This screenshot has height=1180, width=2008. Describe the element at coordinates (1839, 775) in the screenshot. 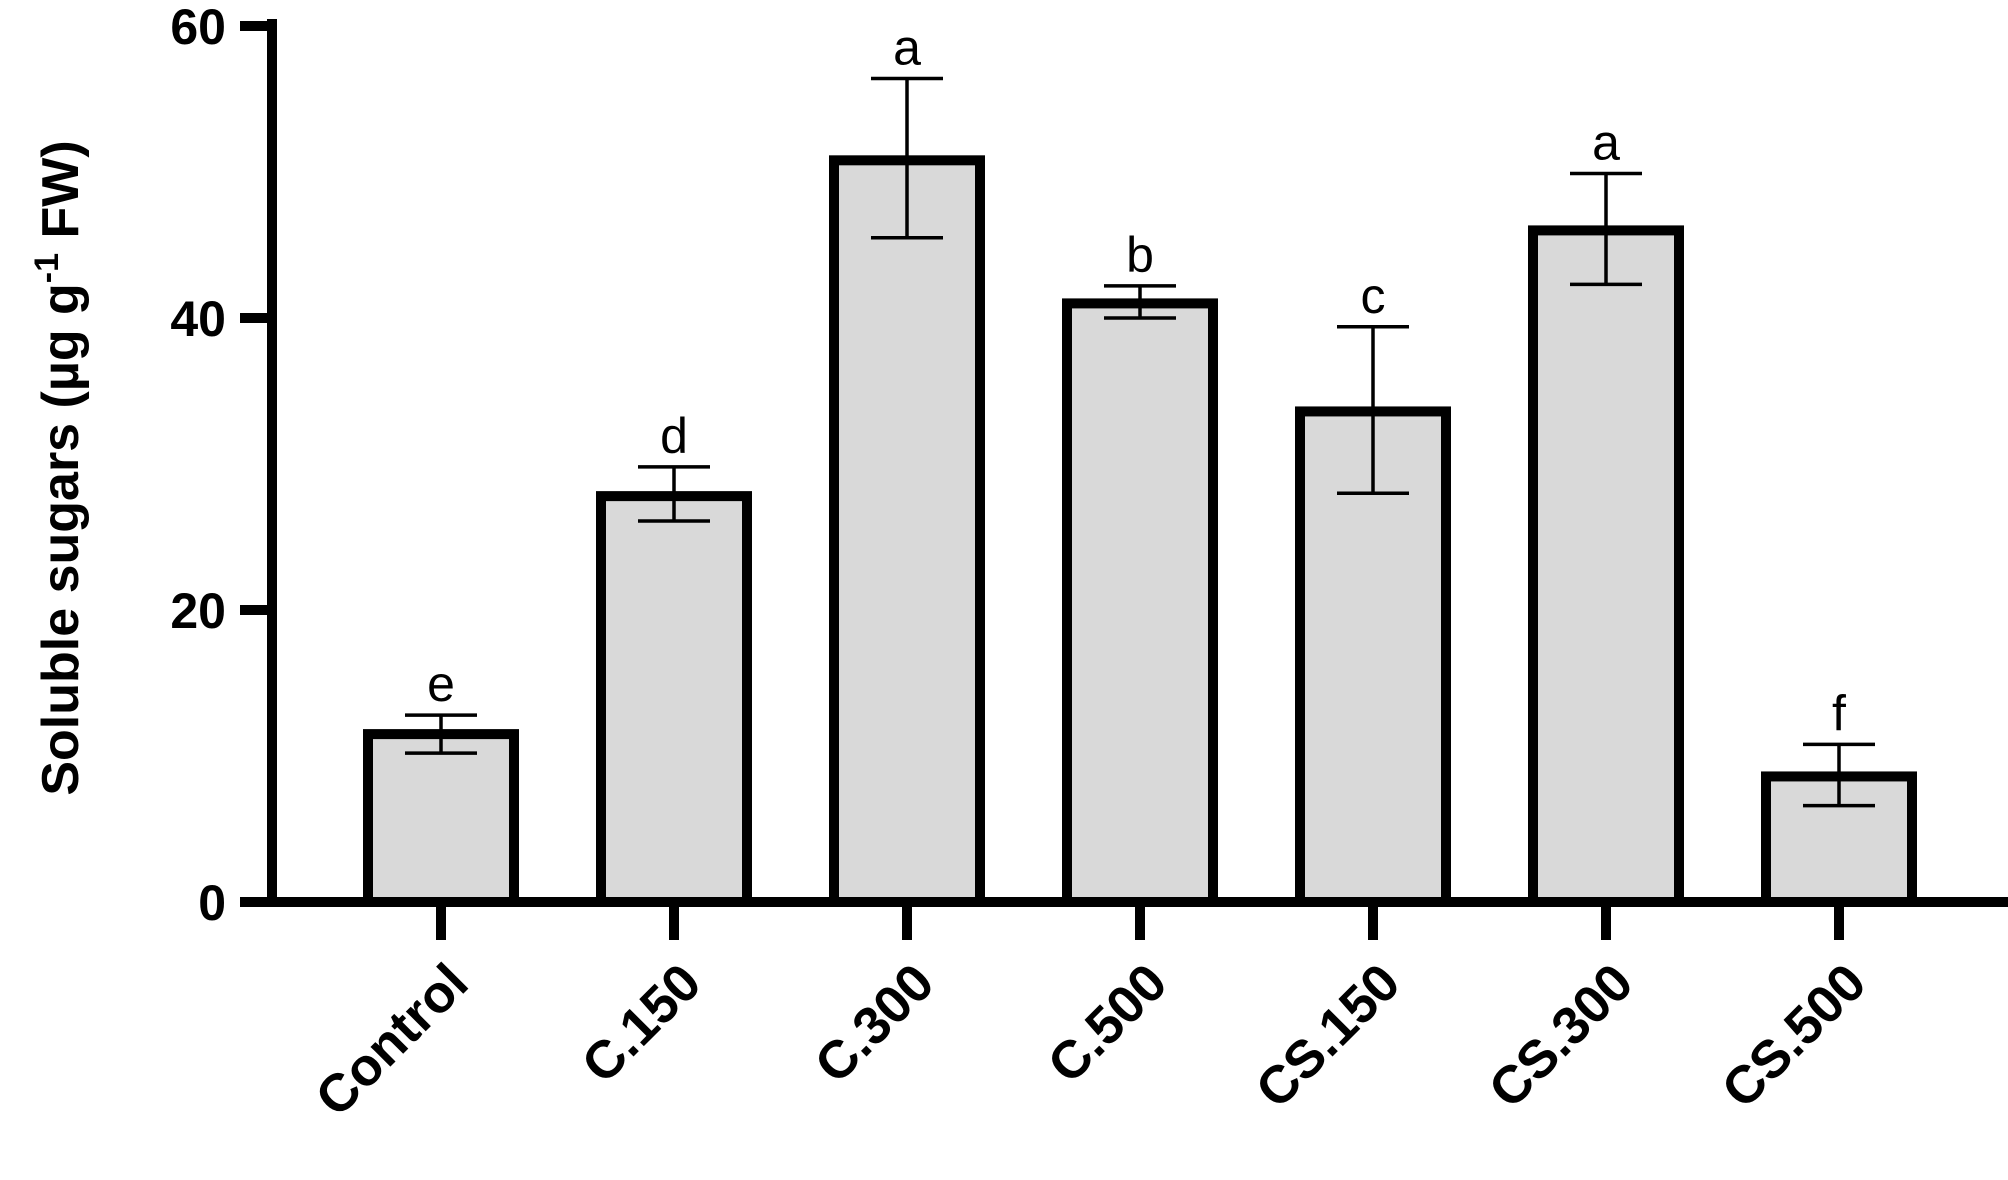

I see `error-bar-CS.500` at that location.